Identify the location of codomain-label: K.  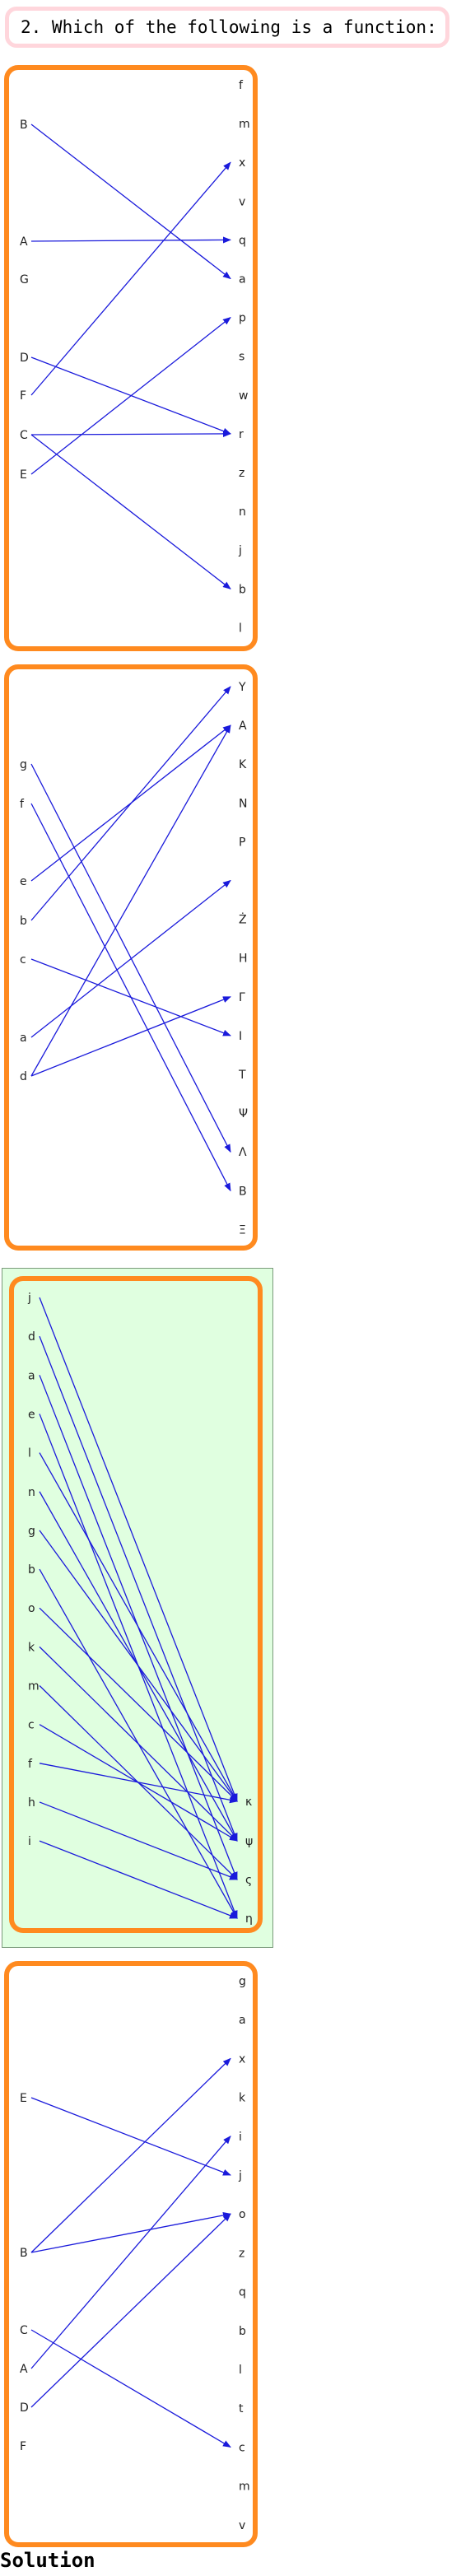
(243, 764).